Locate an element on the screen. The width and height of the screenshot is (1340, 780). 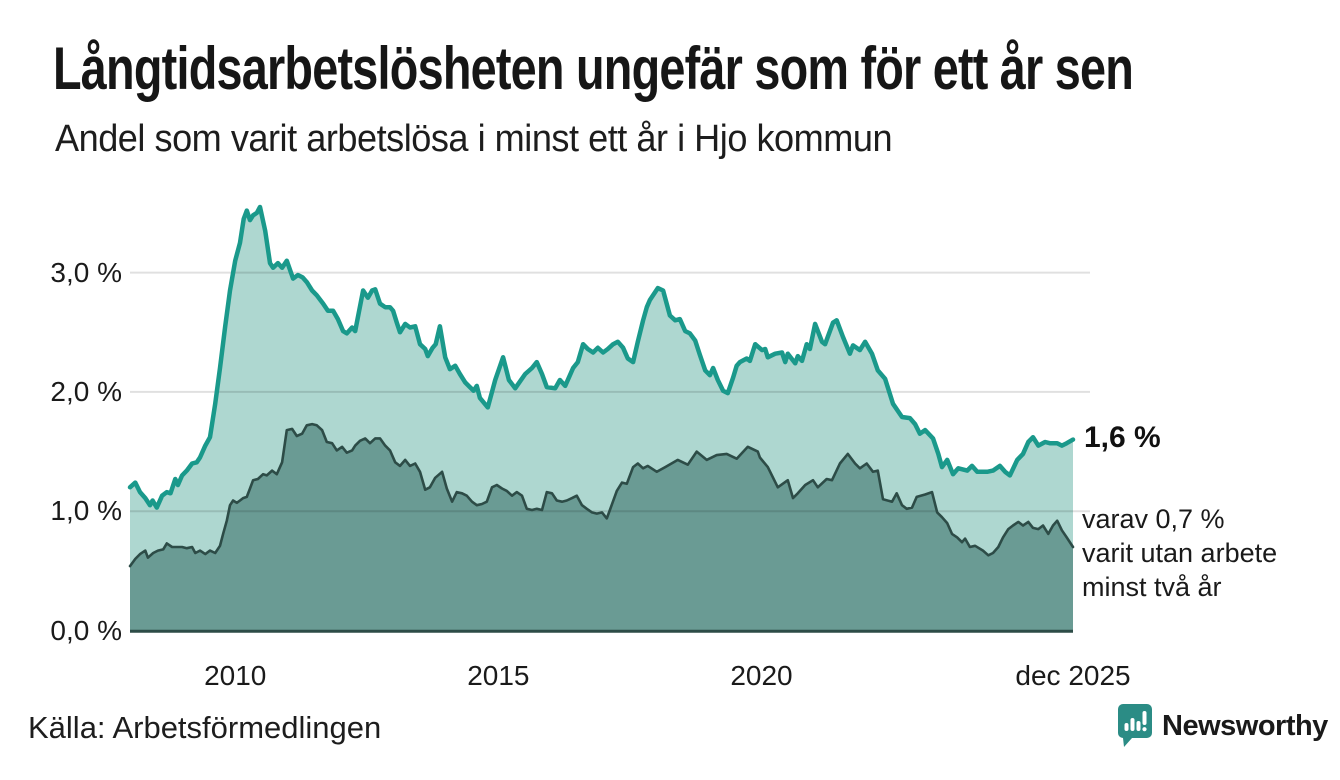
latest-value-label: 1,6 % is located at coordinates (1122, 437).